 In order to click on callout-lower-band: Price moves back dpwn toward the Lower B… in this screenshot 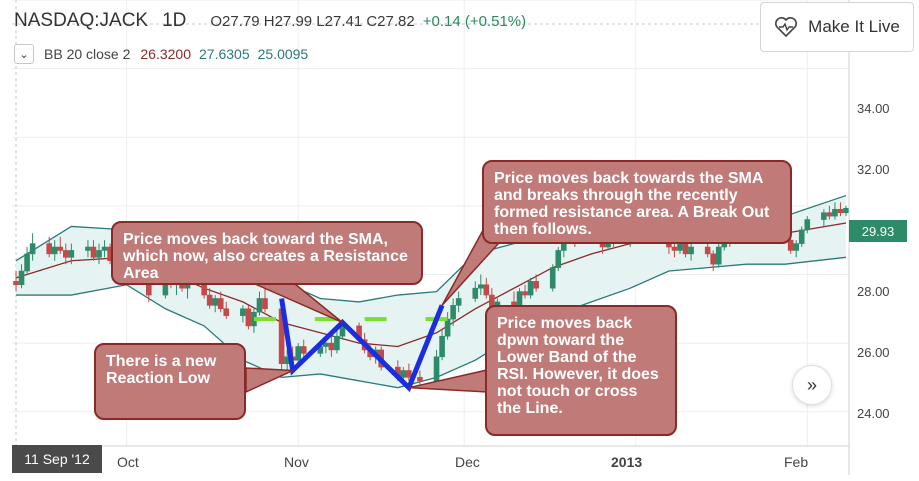, I will do `click(581, 370)`.